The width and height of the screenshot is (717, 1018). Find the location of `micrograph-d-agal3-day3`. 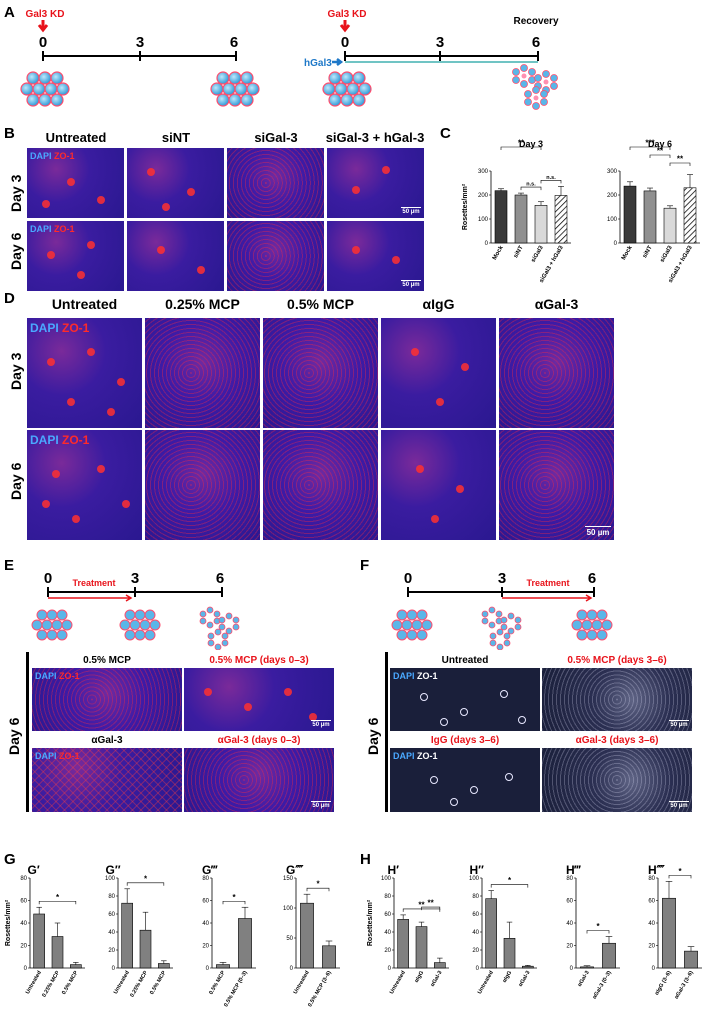

micrograph-d-agal3-day3 is located at coordinates (556, 373).